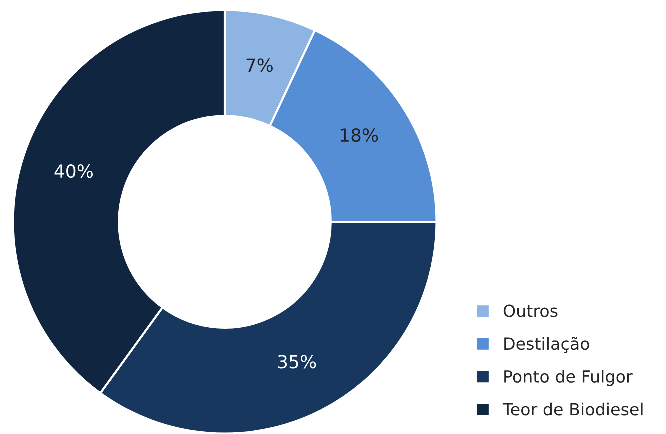  I want to click on legend-label: Teor de Biodiesel, so click(572, 409).